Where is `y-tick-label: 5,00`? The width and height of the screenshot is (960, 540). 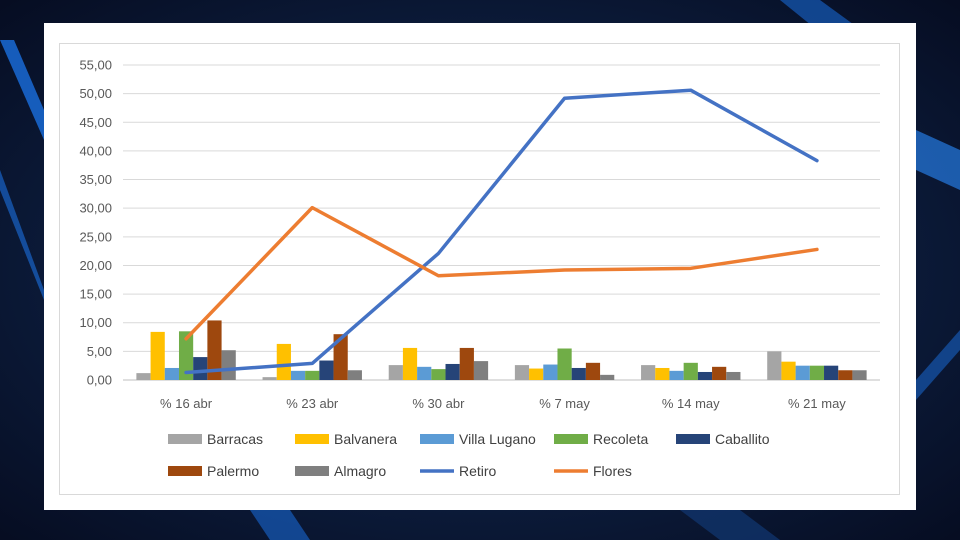 y-tick-label: 5,00 is located at coordinates (99, 351).